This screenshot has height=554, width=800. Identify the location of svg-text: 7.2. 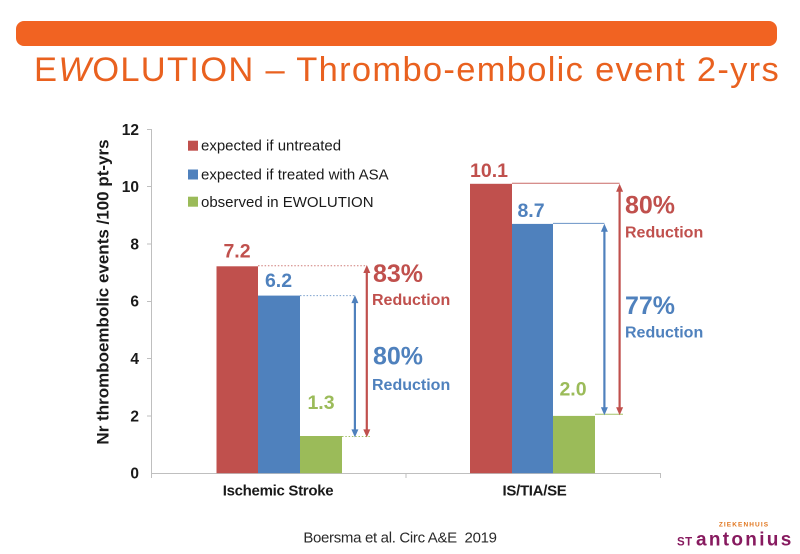
(236, 251).